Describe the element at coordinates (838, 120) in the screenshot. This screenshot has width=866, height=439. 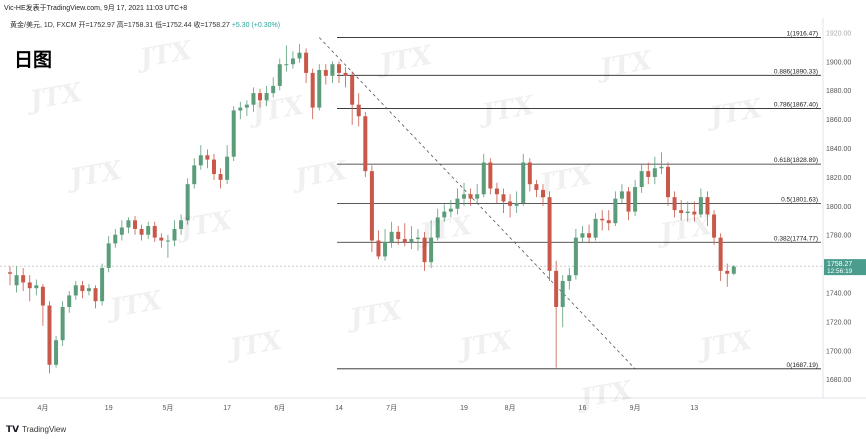
I see `y-tick-label: 1860.00` at that location.